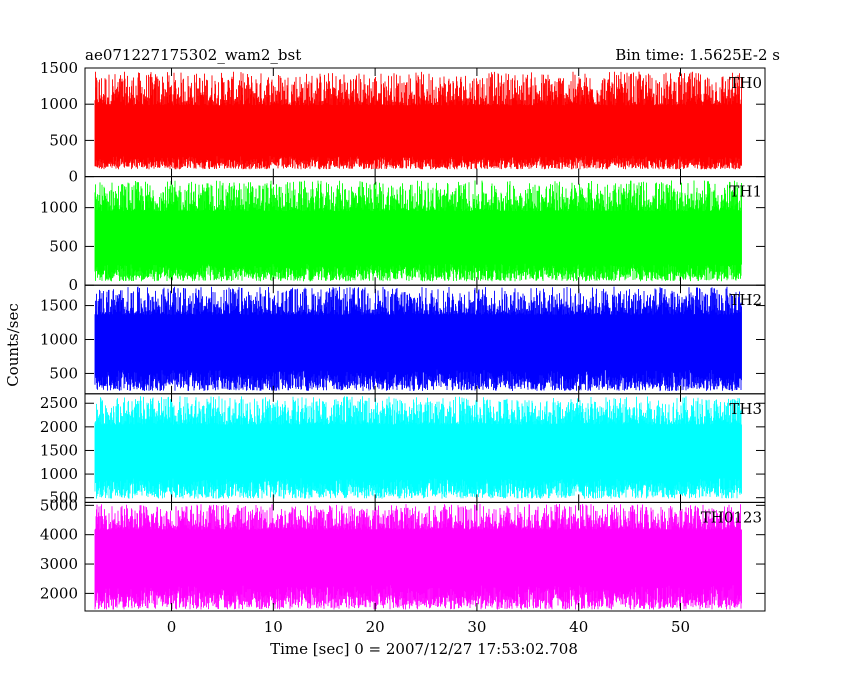 The width and height of the screenshot is (850, 680). Describe the element at coordinates (418, 339) in the screenshot. I see `series-th2` at that location.